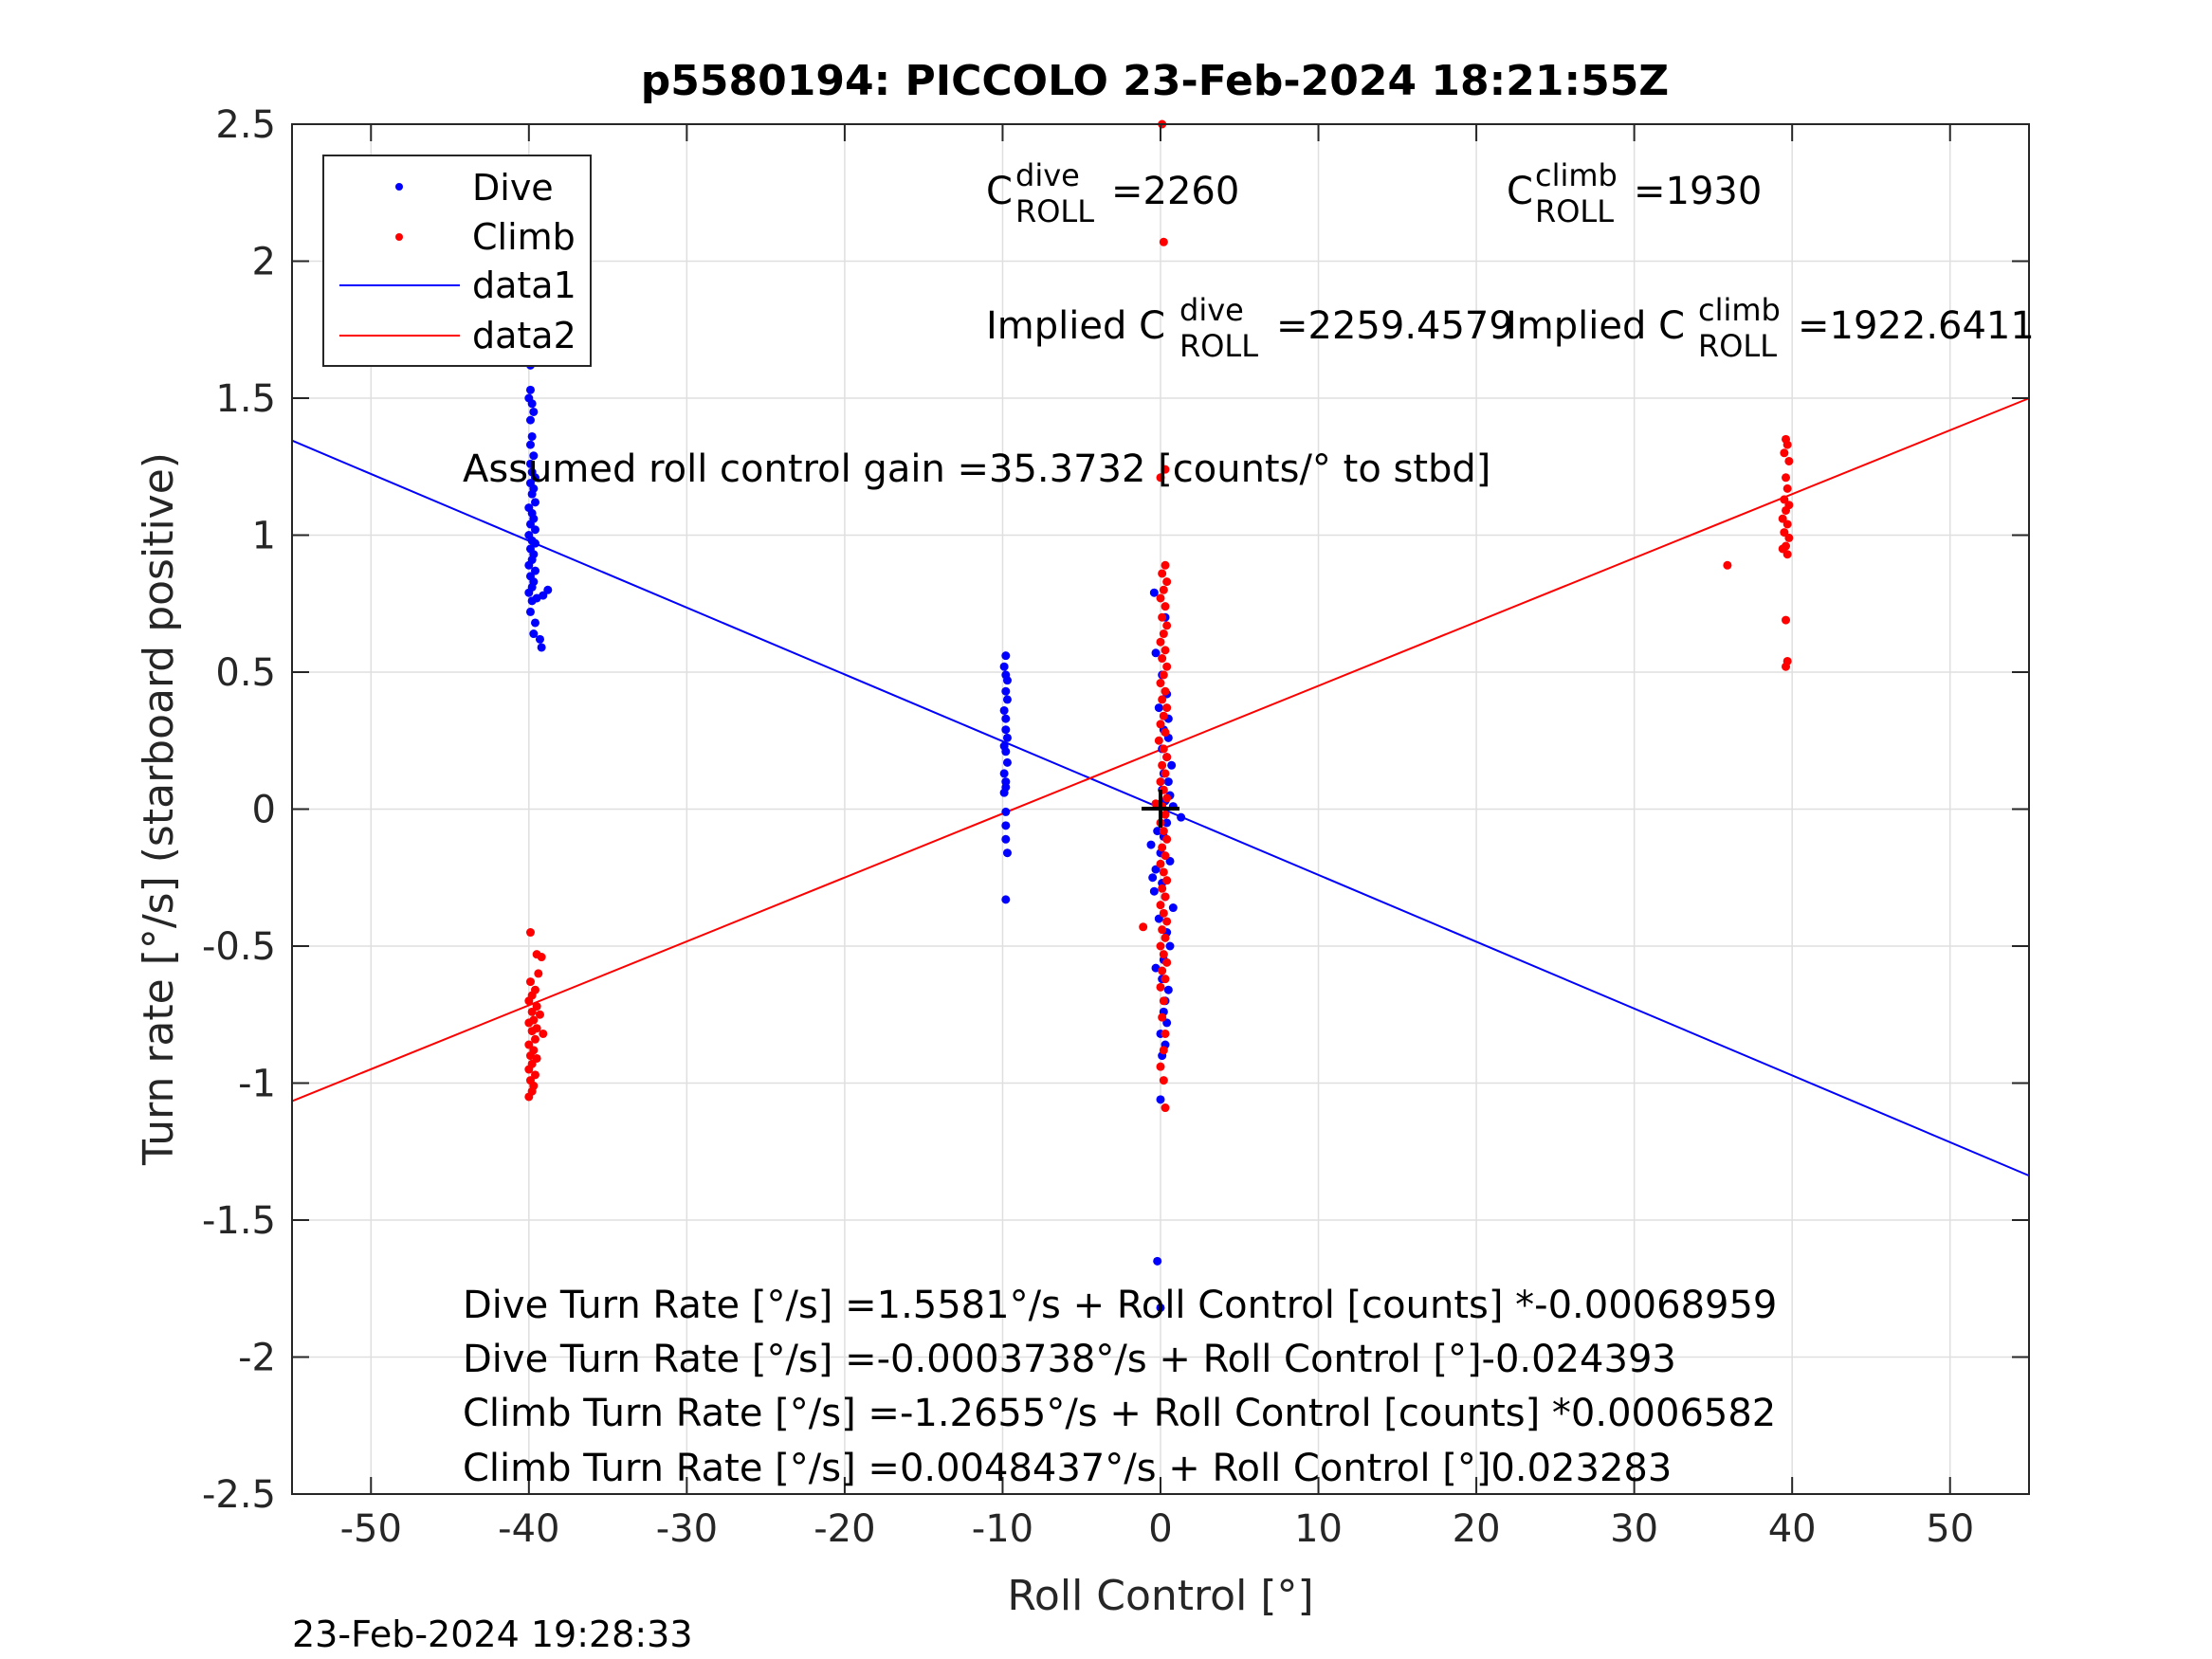  I want to click on c-roll-climb-base: C, so click(1520, 191).